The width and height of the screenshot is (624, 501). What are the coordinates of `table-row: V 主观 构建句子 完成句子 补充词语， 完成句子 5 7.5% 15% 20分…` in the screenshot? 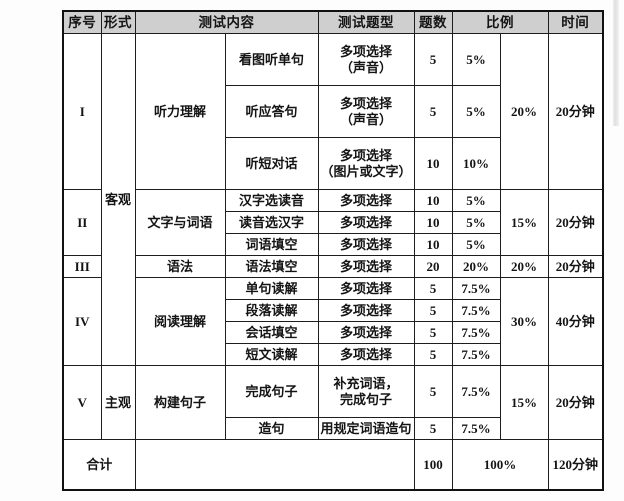 It's located at (333, 402).